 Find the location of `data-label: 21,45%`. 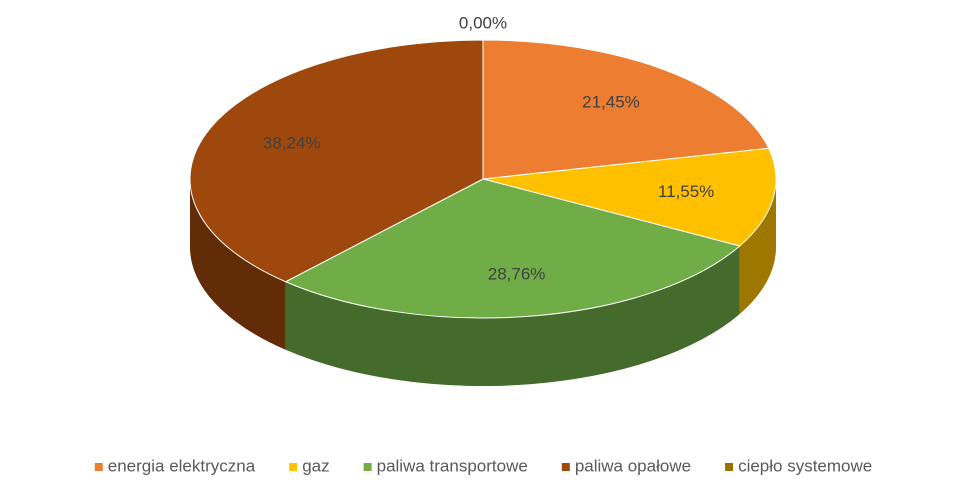

data-label: 21,45% is located at coordinates (611, 101).